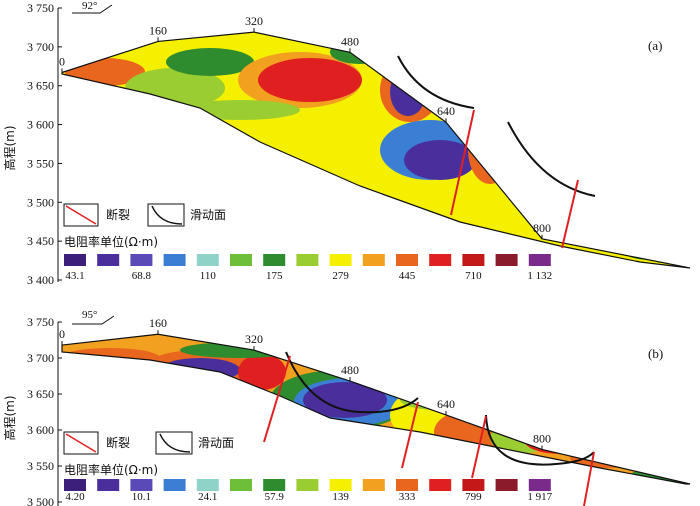 The width and height of the screenshot is (700, 506). I want to click on fault-line-b2, so click(410, 435).